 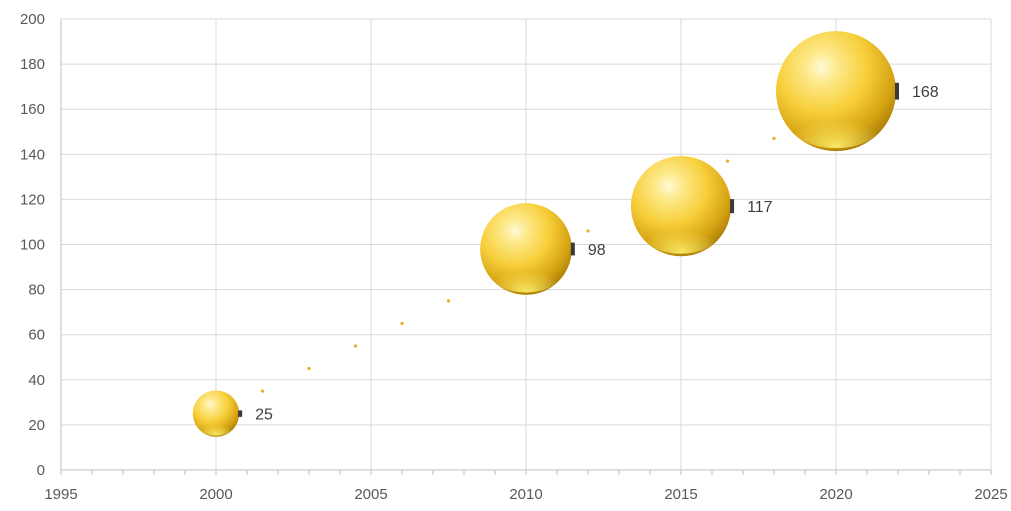 I want to click on y-tick-label: 80, so click(x=36, y=290).